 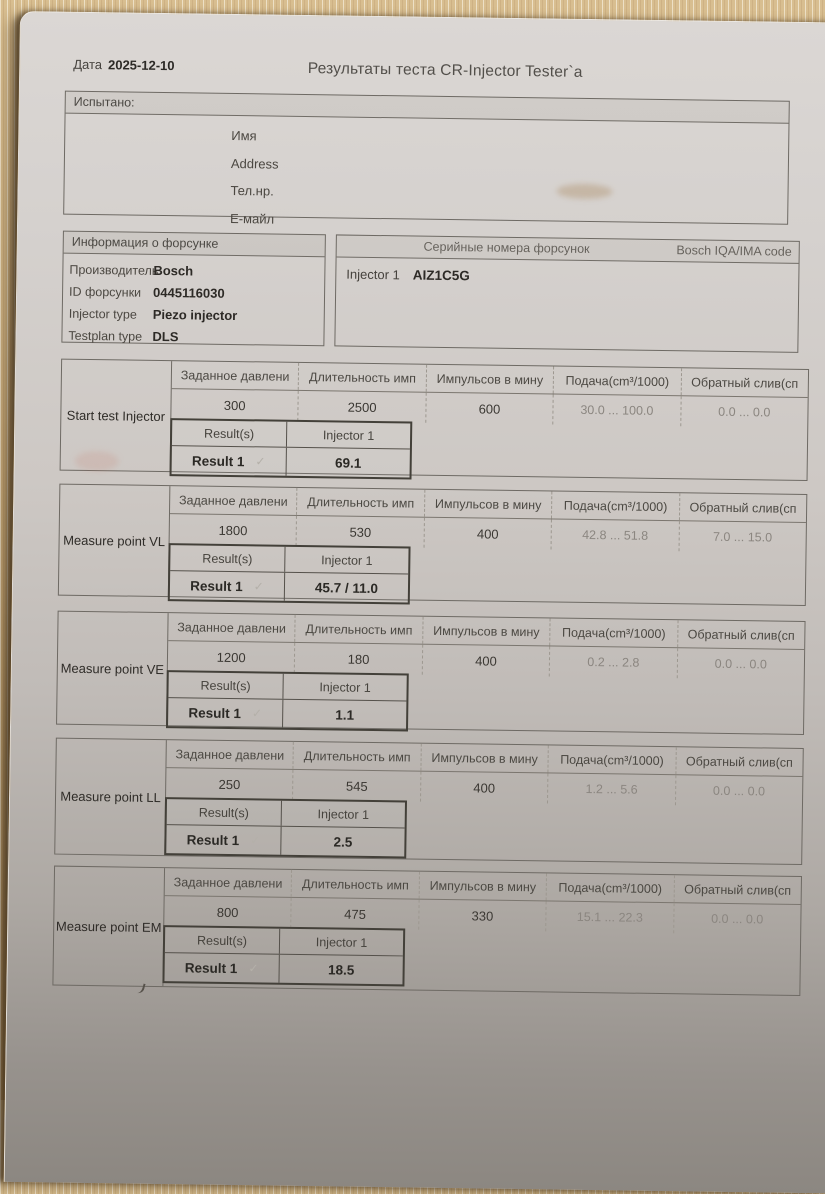 What do you see at coordinates (346, 587) in the screenshot?
I see `result-value: 45.7 / 11.0` at bounding box center [346, 587].